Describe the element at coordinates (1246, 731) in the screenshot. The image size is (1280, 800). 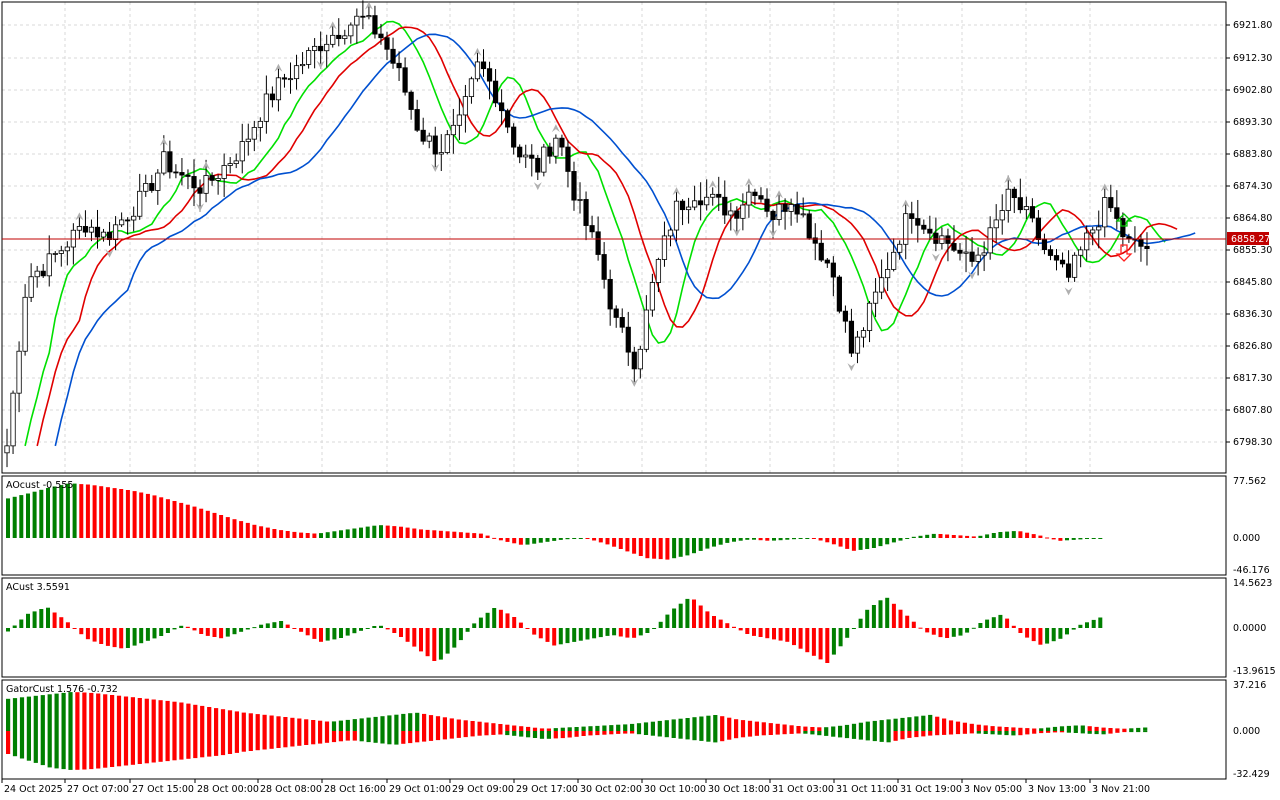
I see `gator-axis-zero: 0.000` at that location.